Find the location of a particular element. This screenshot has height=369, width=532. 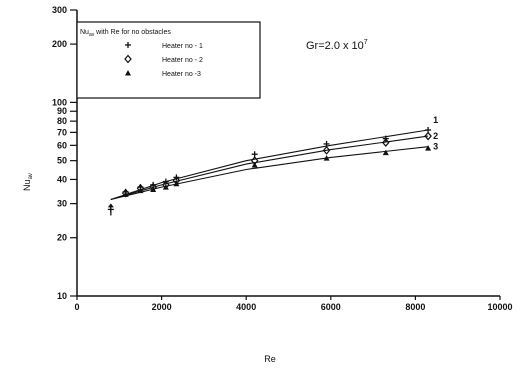

curve-labels: 1 23 is located at coordinates (435, 133).